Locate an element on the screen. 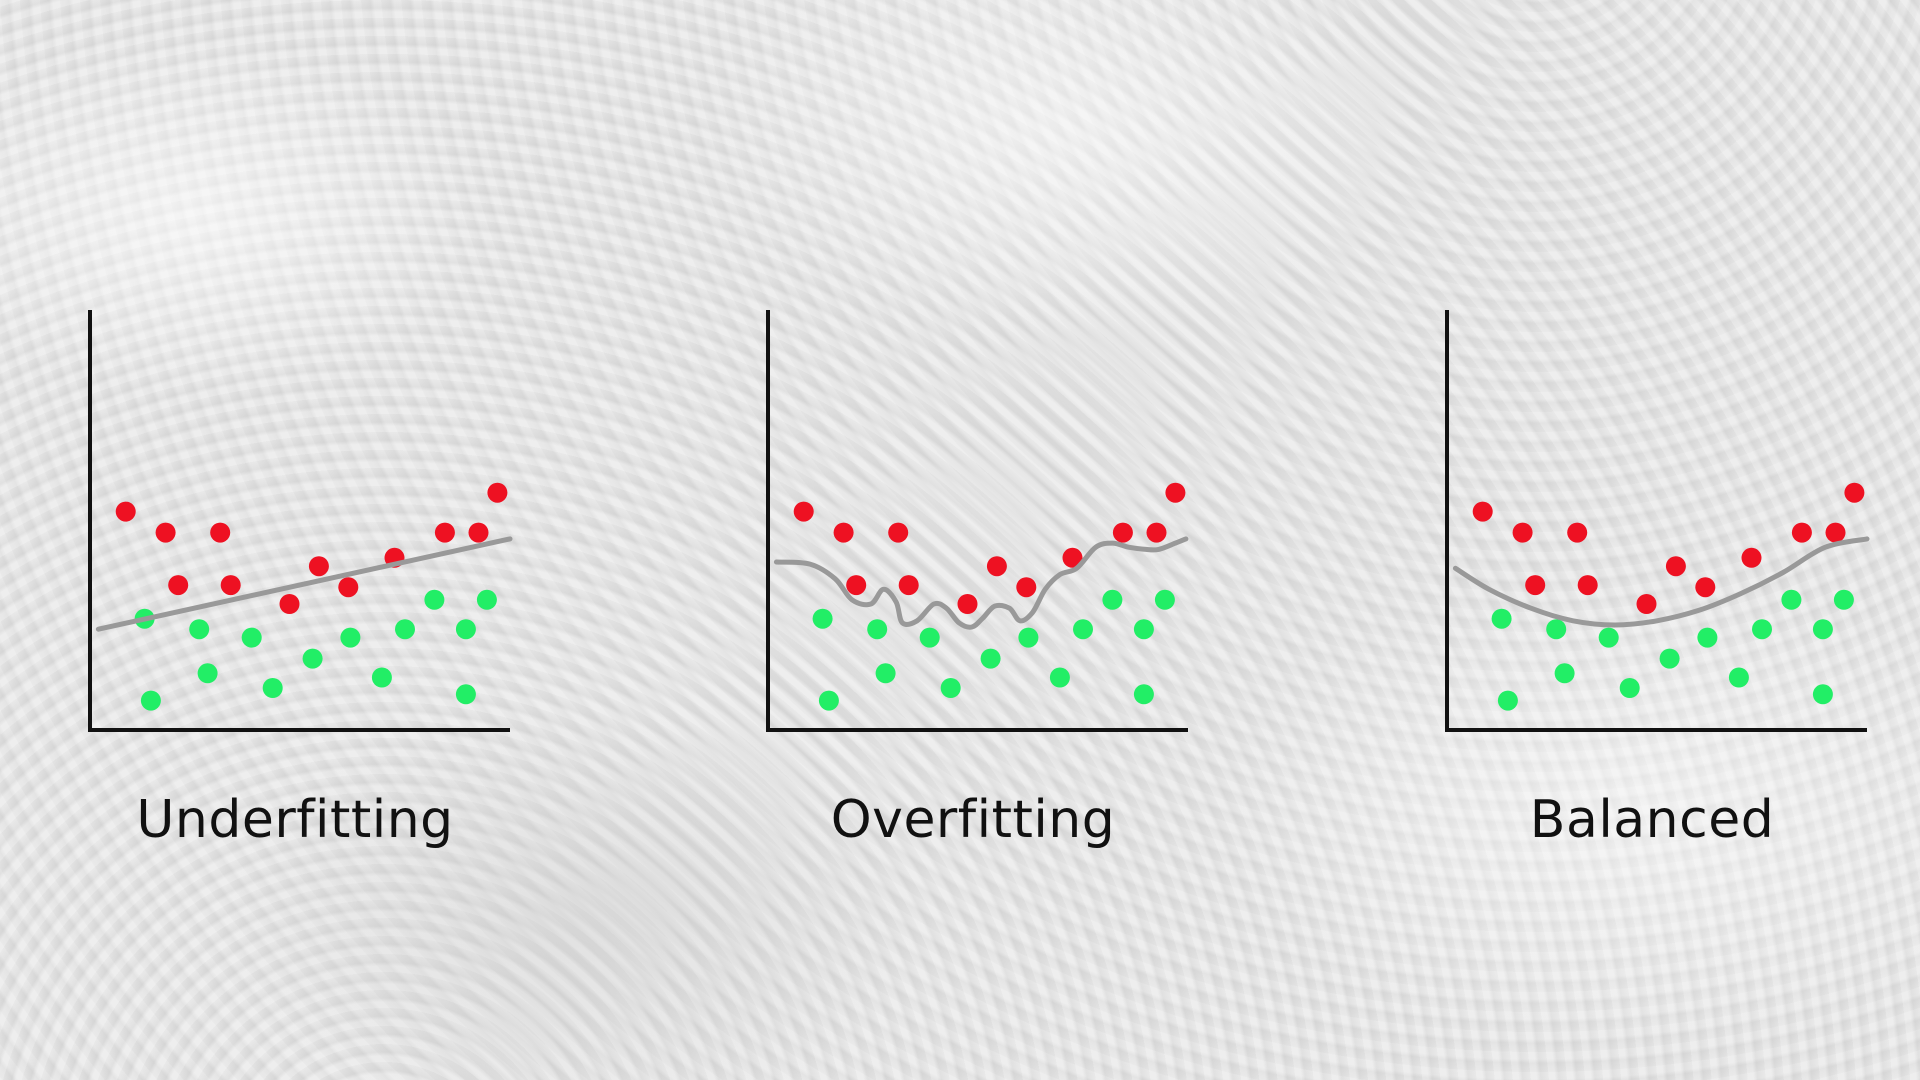 Image resolution: width=1920 pixels, height=1080 pixels. balanced-chart is located at coordinates (1657, 521).